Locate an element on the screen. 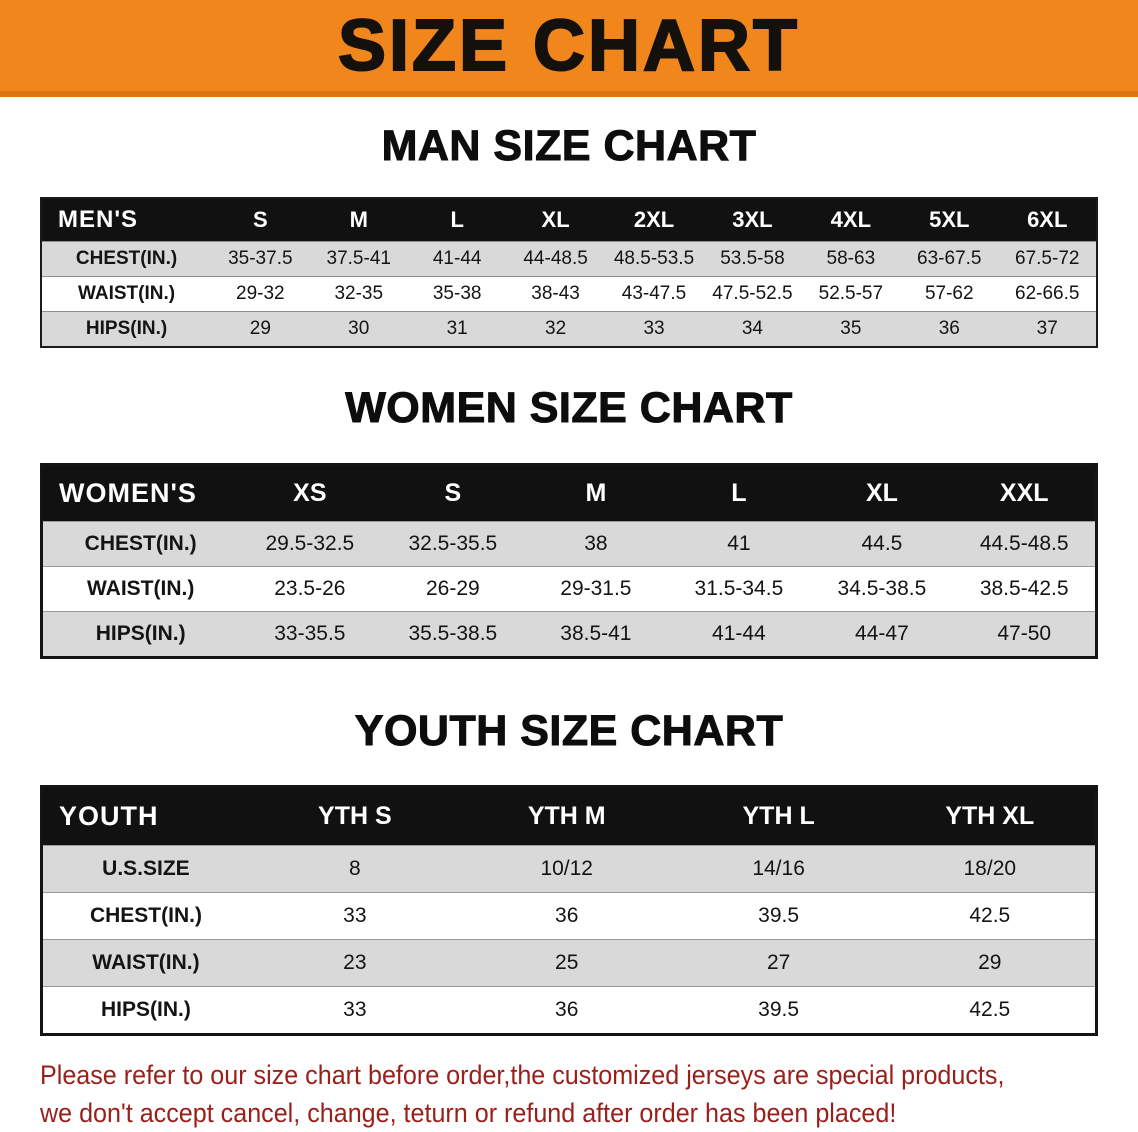 This screenshot has width=1138, height=1132. column-header: YTH XL is located at coordinates (990, 816).